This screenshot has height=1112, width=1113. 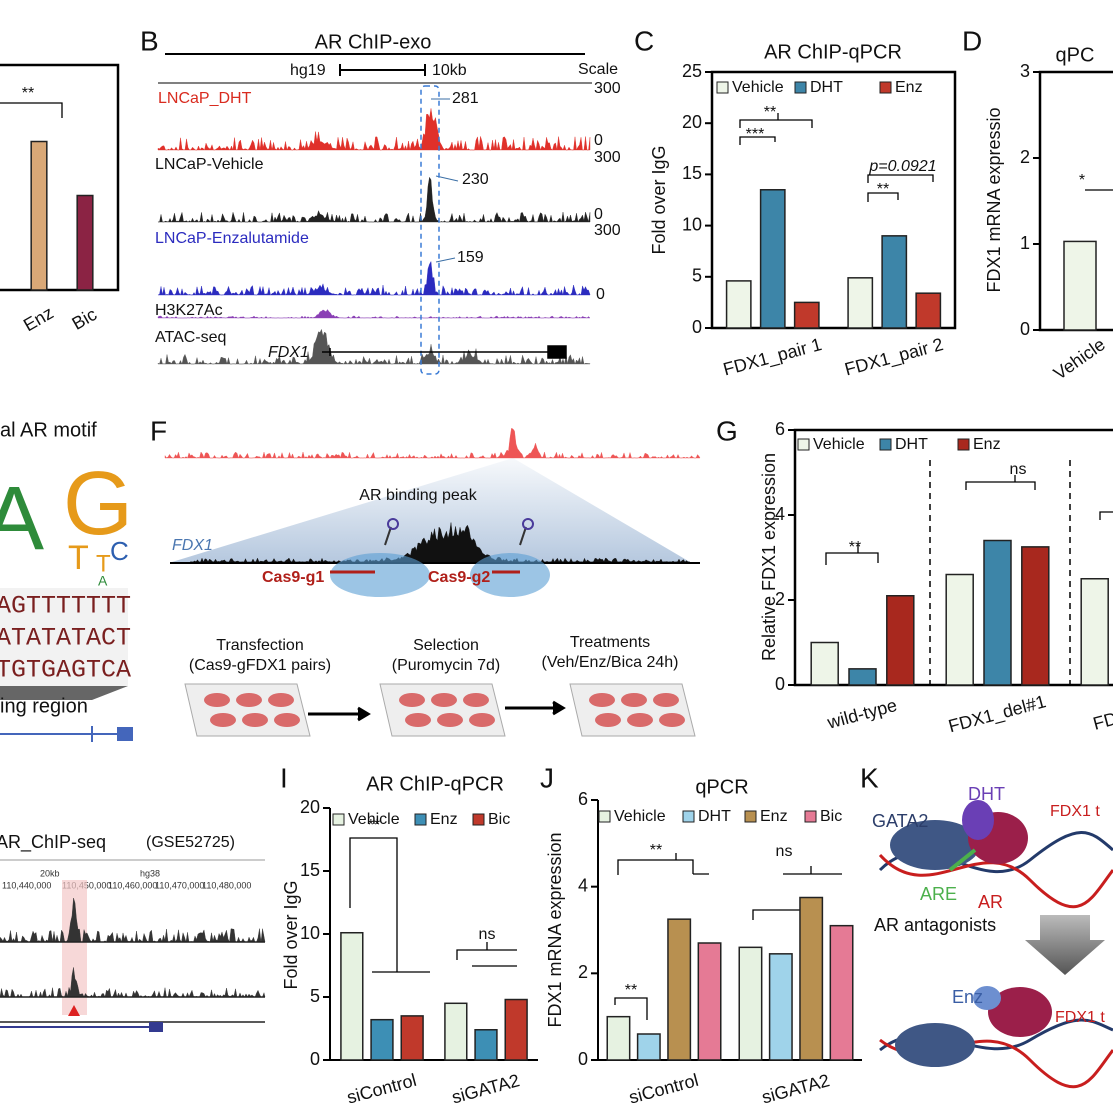 What do you see at coordinates (44, 706) in the screenshot?
I see `region-label: ing region` at bounding box center [44, 706].